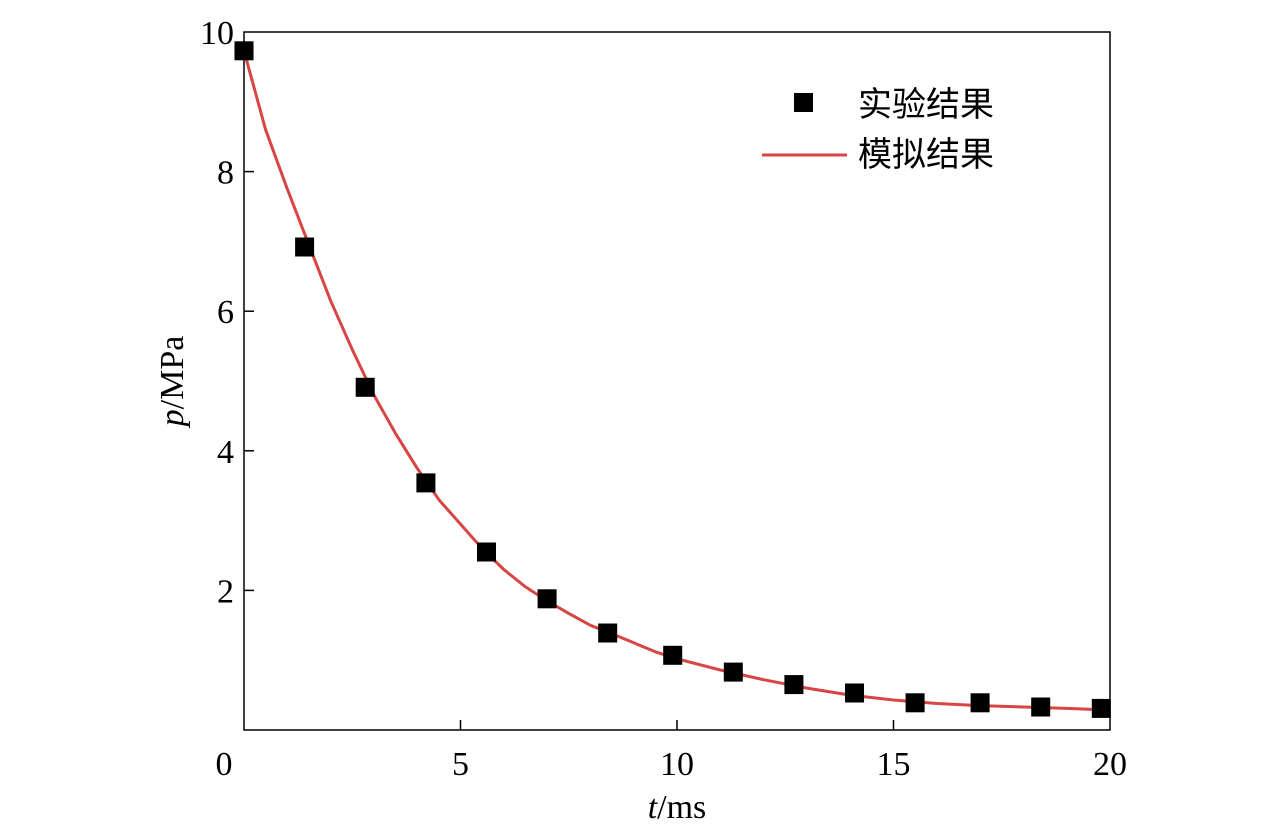 The height and width of the screenshot is (833, 1276). I want to click on x-axis-label-variable: t, so click(653, 807).